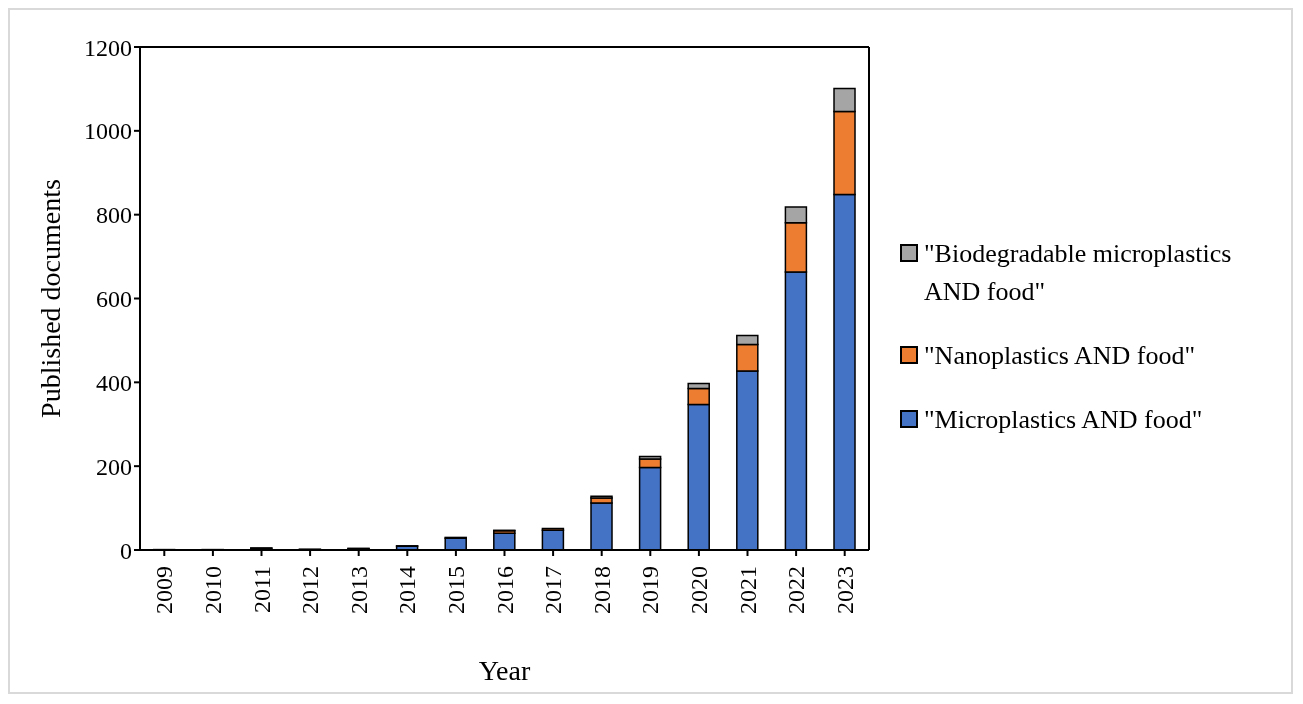 The width and height of the screenshot is (1303, 704). I want to click on y-tick-label: 400, so click(114, 382).